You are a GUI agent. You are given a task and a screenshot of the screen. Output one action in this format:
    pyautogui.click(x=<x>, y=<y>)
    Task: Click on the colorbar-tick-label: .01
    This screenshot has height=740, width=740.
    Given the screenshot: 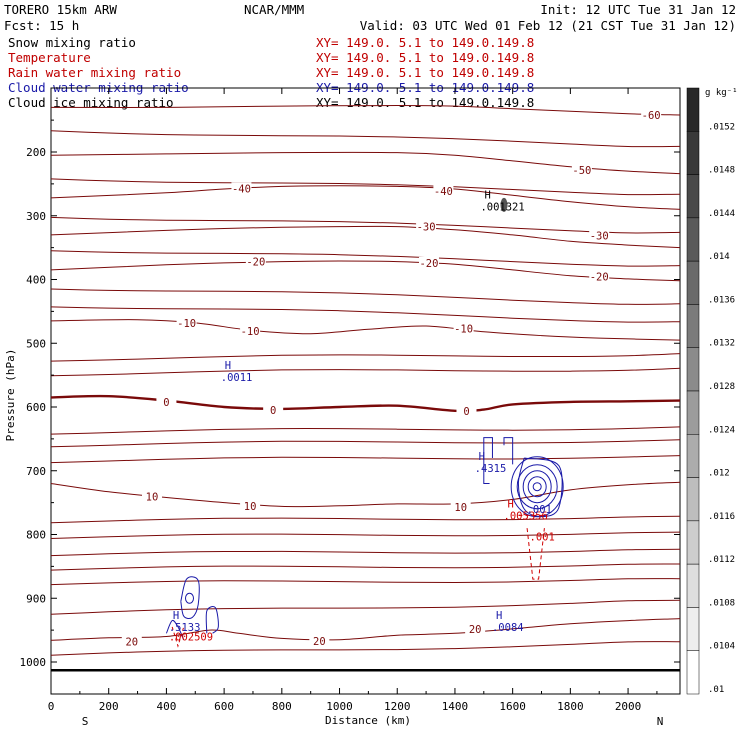 What is the action you would take?
    pyautogui.click(x=716, y=690)
    